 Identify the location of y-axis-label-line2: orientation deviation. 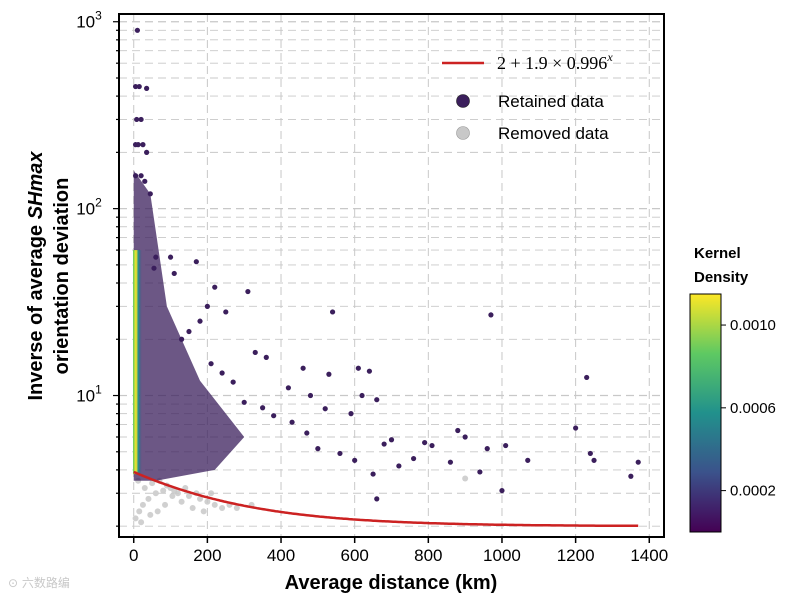
(62, 276).